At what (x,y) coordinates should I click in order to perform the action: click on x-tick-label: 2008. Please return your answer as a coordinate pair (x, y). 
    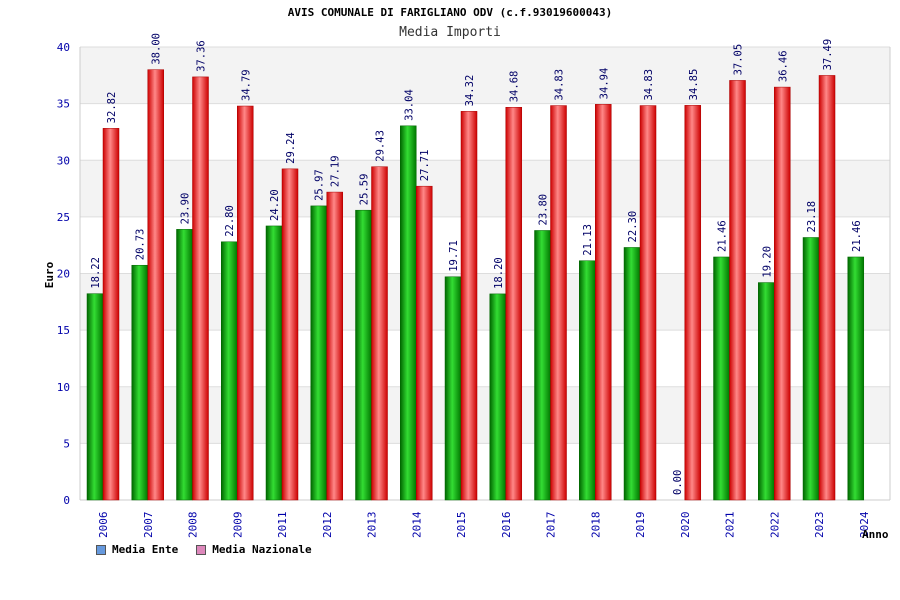
    Looking at the image, I should click on (193, 525).